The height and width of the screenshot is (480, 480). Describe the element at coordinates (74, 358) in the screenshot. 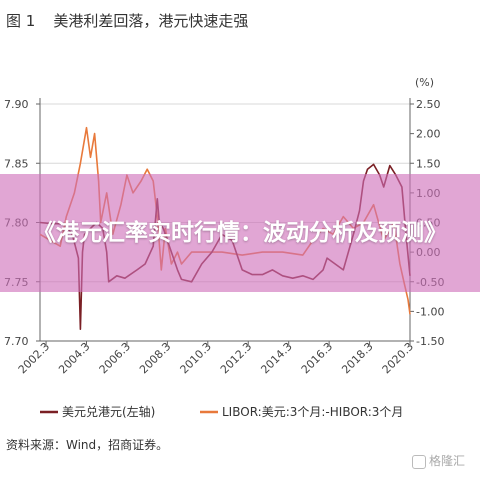

I see `x-tick-label-1: 2004.3` at that location.